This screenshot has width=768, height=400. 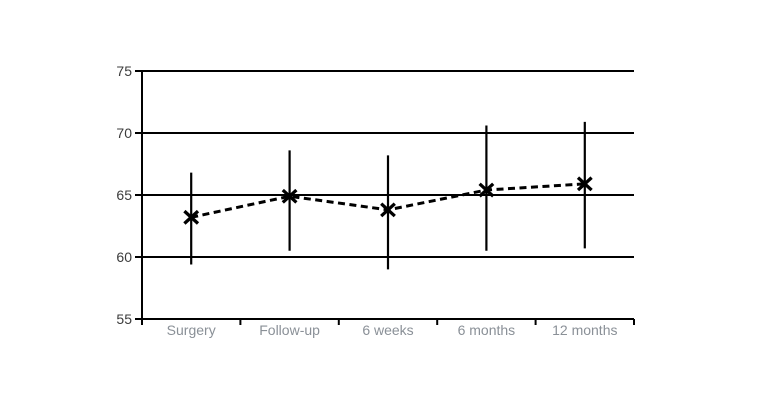 I want to click on x-axis-label: 6 weeks, so click(x=387, y=330).